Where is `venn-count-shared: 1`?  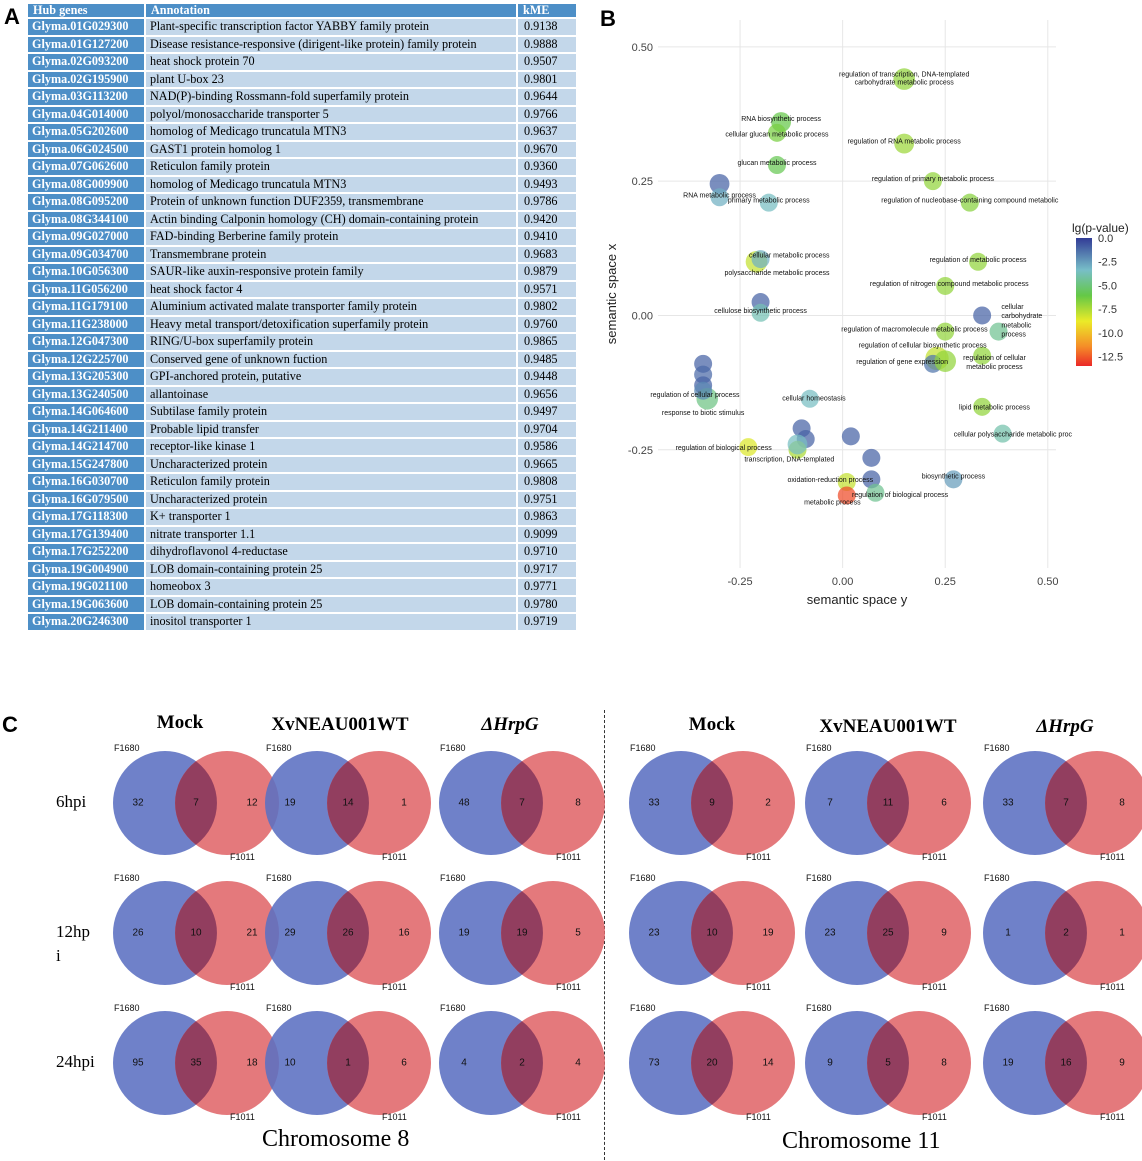
venn-count-shared: 1 is located at coordinates (348, 1063).